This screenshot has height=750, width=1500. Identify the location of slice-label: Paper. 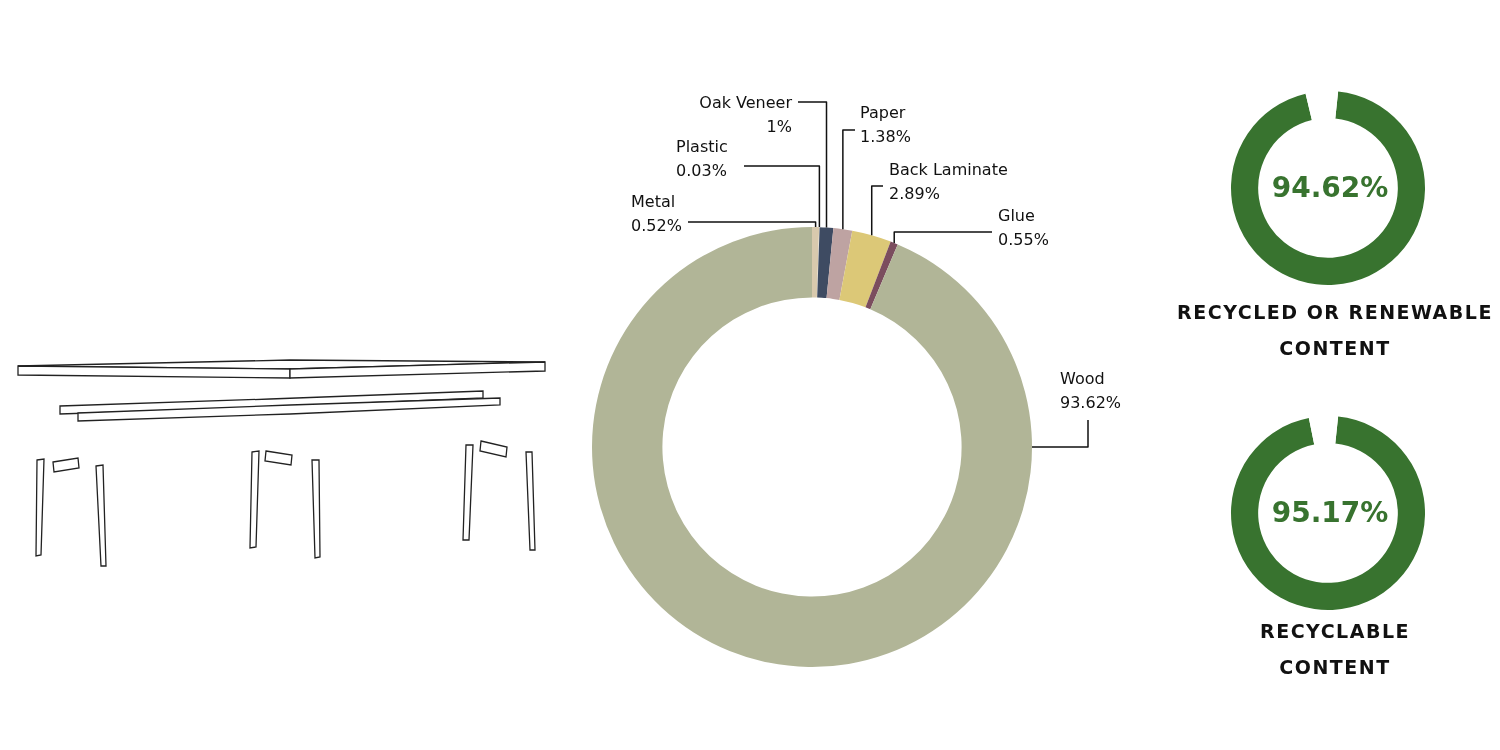
(883, 113).